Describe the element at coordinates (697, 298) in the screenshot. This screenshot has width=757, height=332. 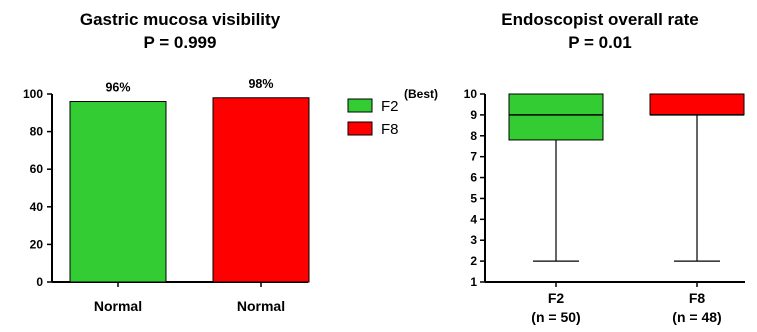
I see `box-category-label: F8` at that location.